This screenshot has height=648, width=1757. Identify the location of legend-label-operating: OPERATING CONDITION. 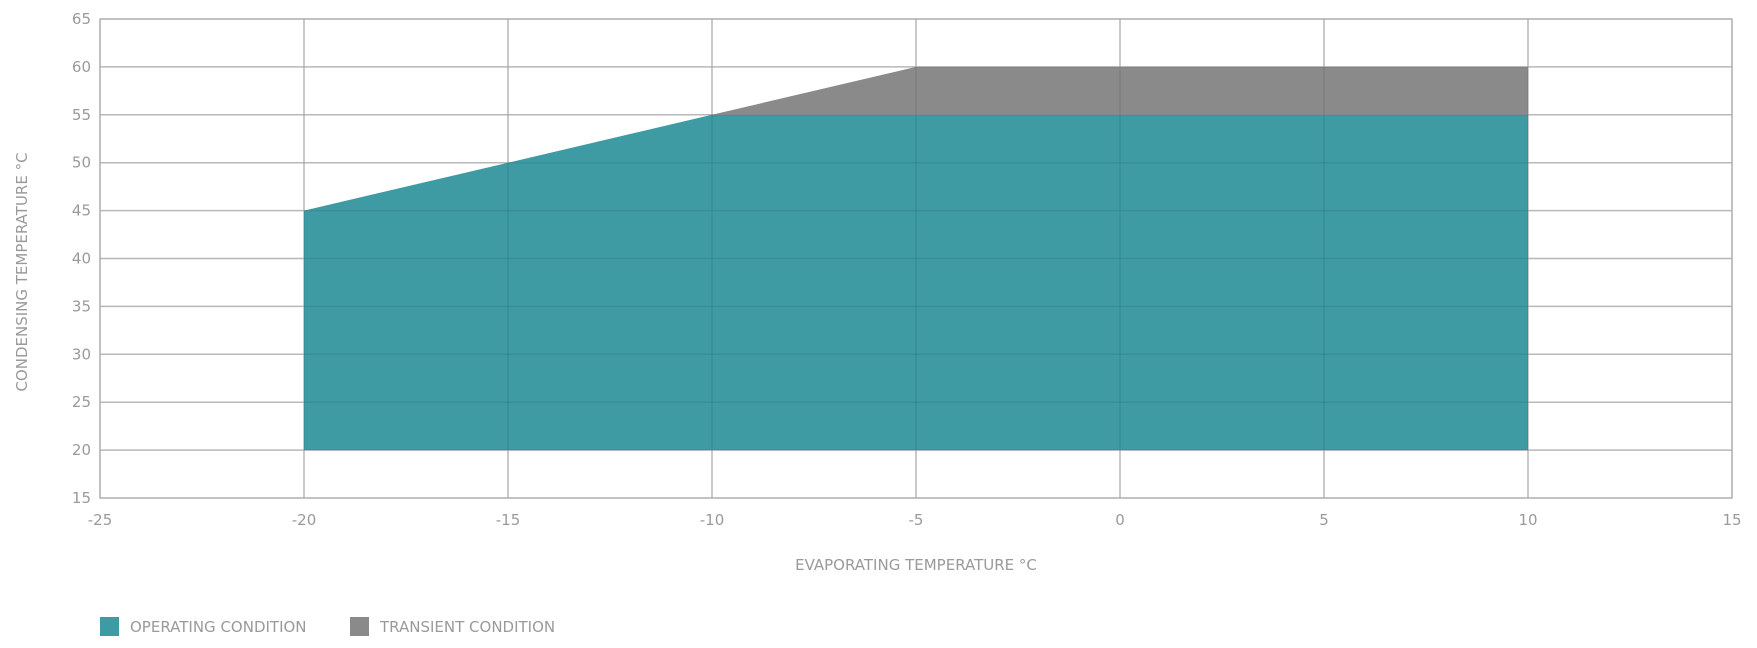
(218, 627).